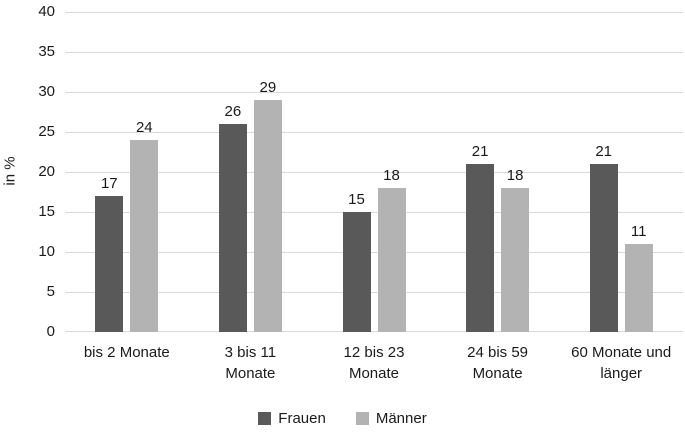  What do you see at coordinates (50, 331) in the screenshot?
I see `y-tick-label: 0` at bounding box center [50, 331].